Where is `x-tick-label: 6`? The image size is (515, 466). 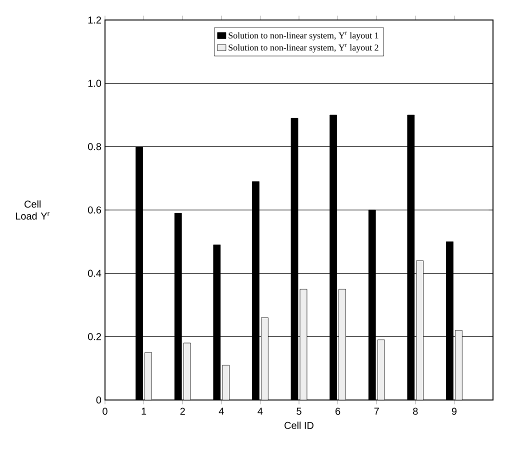
x-tick-label: 6 is located at coordinates (338, 411).